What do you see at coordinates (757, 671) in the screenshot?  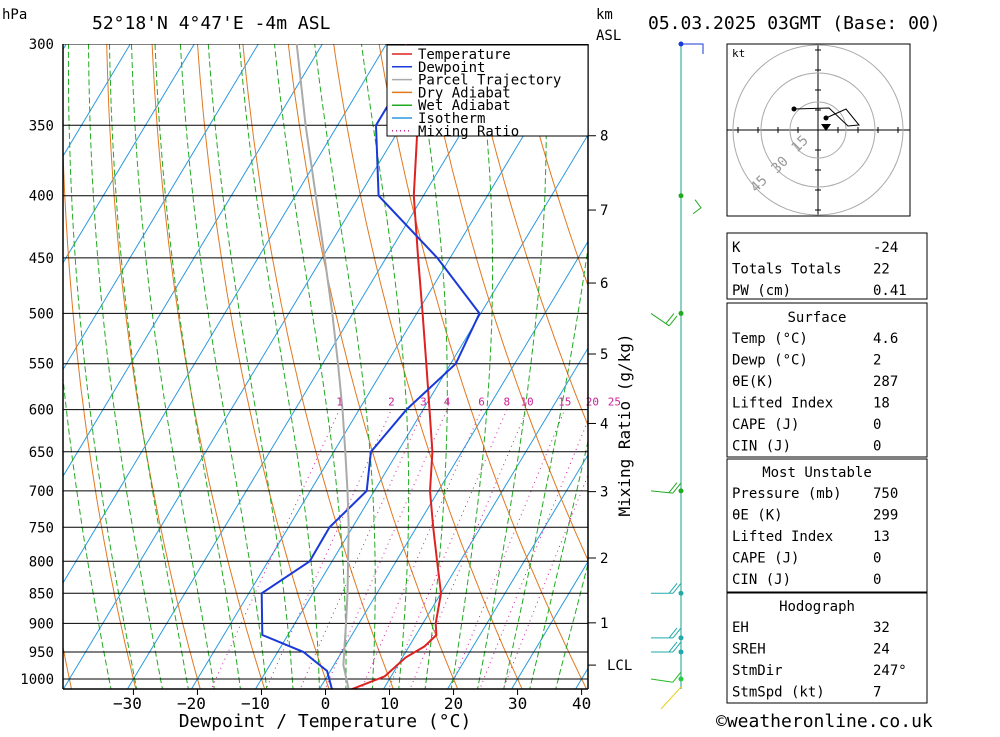 I see `hodograph-param-row-label: StmDir` at bounding box center [757, 671].